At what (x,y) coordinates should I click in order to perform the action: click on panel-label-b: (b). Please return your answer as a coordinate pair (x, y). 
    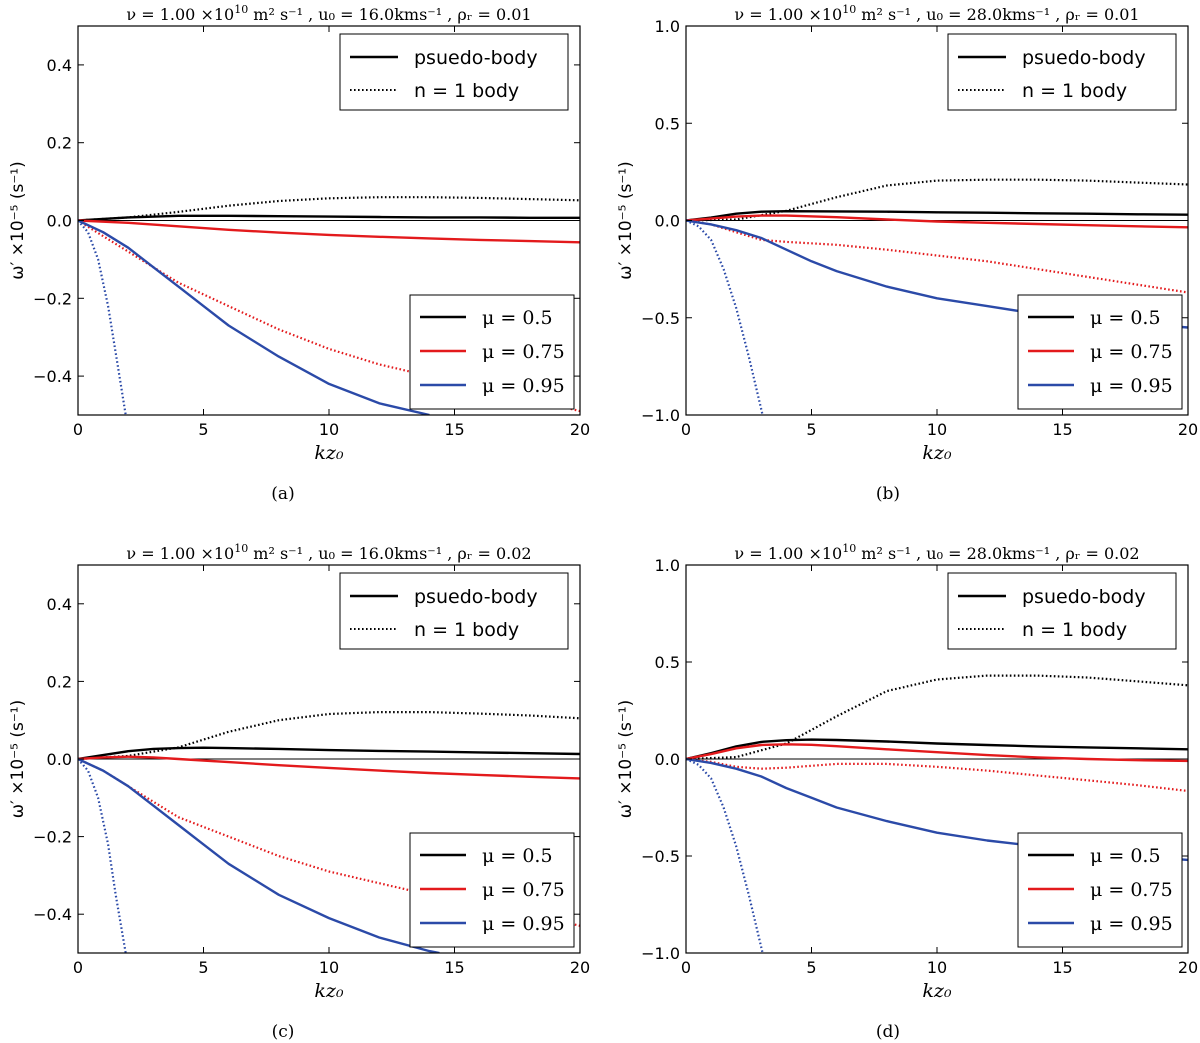
    Looking at the image, I should click on (888, 494).